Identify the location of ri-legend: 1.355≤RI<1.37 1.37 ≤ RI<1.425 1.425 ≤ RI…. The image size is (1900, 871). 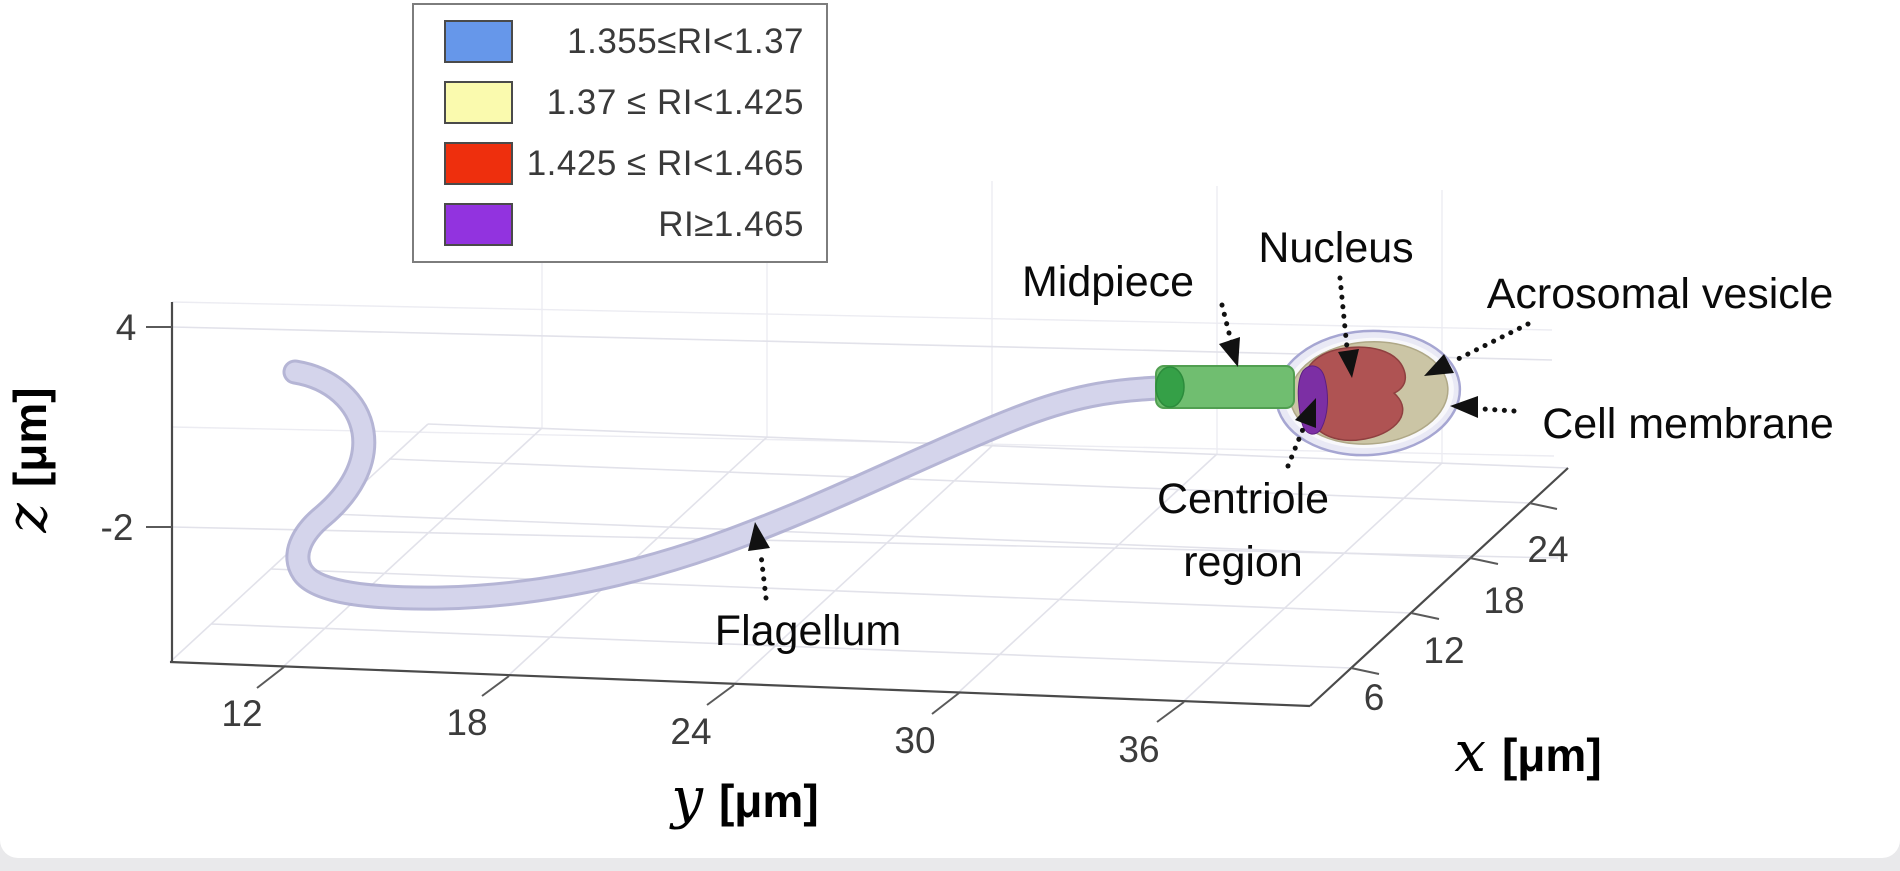
(620, 133).